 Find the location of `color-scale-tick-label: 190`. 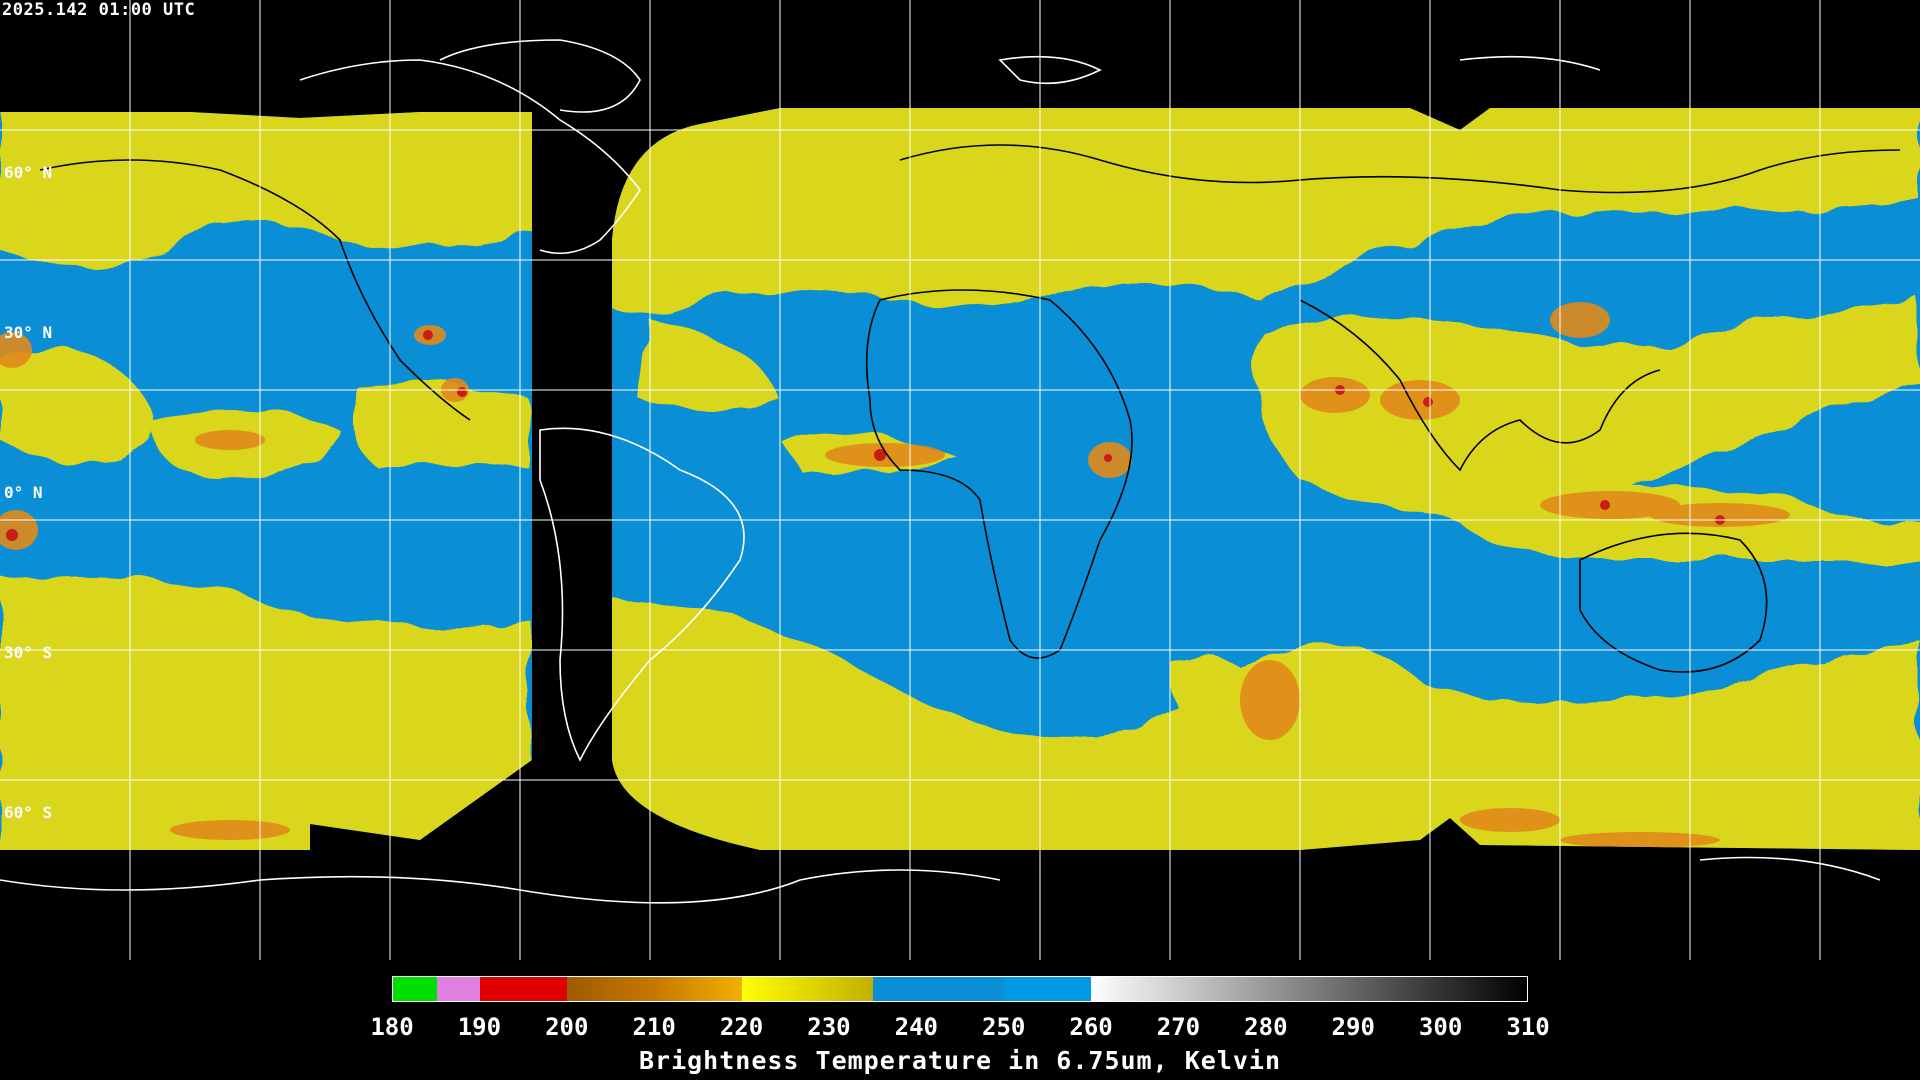

color-scale-tick-label: 190 is located at coordinates (479, 1027).